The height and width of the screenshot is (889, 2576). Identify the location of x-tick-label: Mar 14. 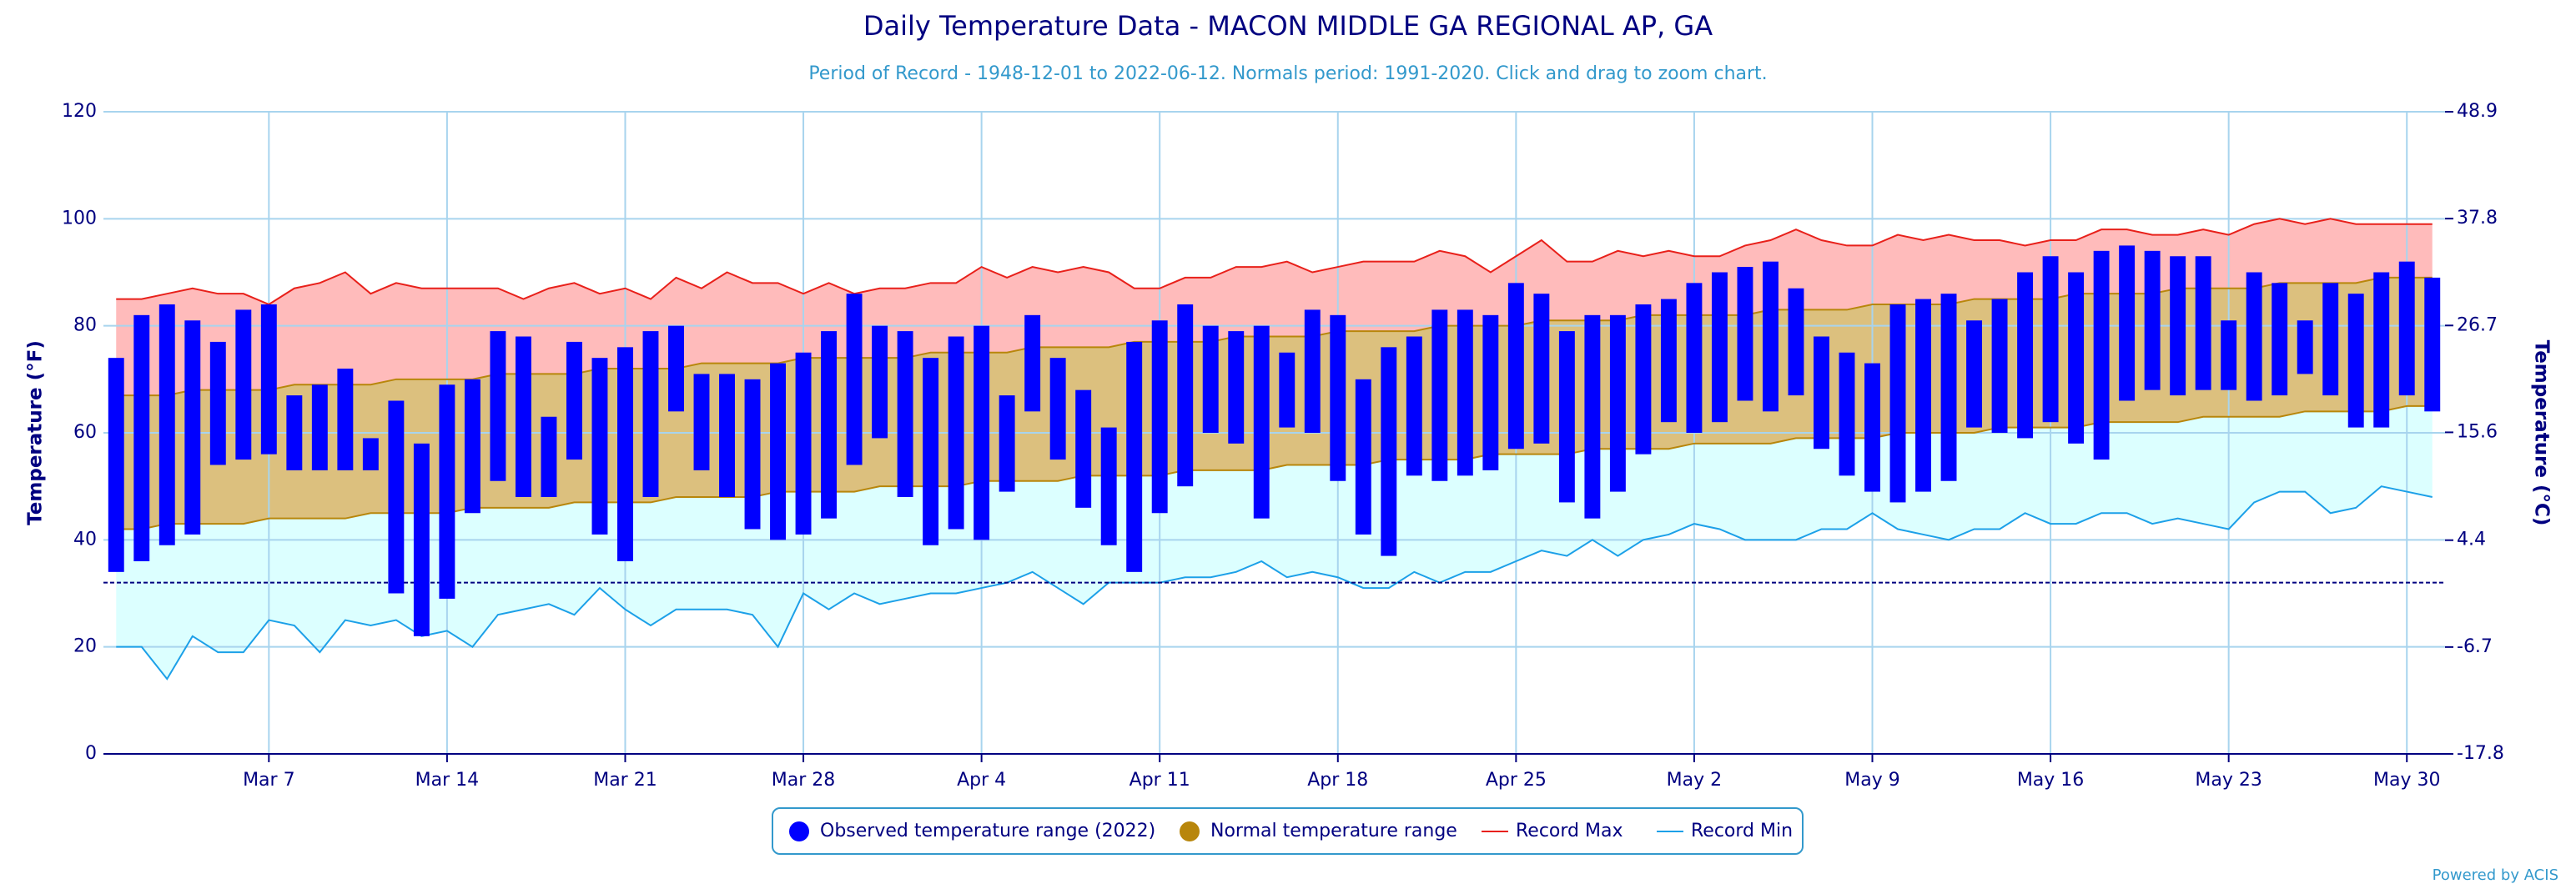
(447, 780).